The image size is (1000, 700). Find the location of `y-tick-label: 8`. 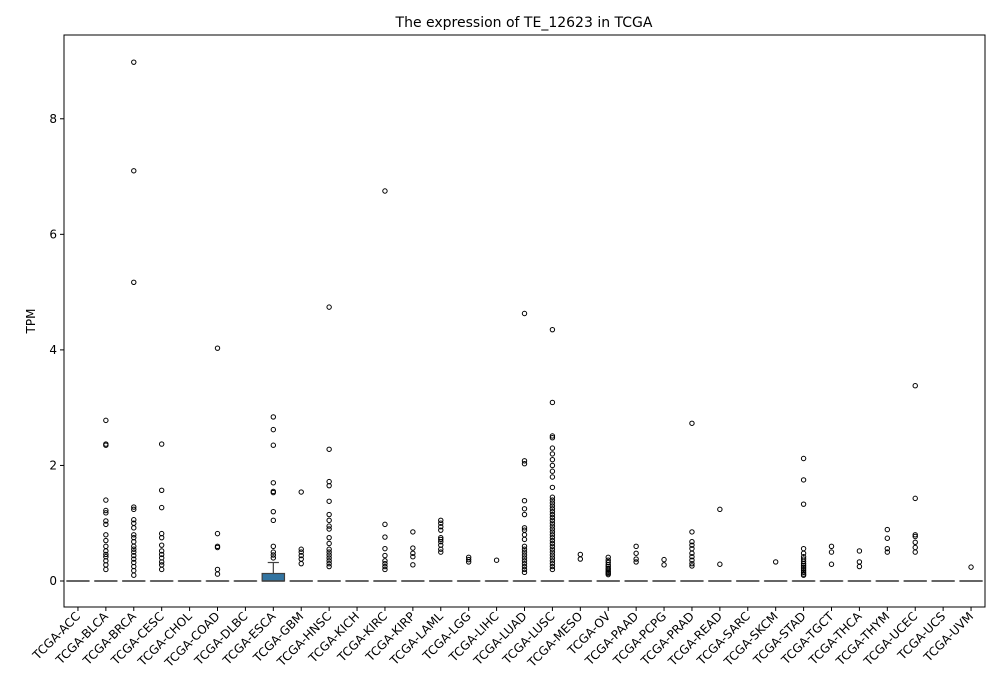

y-tick-label: 8 is located at coordinates (53, 119).